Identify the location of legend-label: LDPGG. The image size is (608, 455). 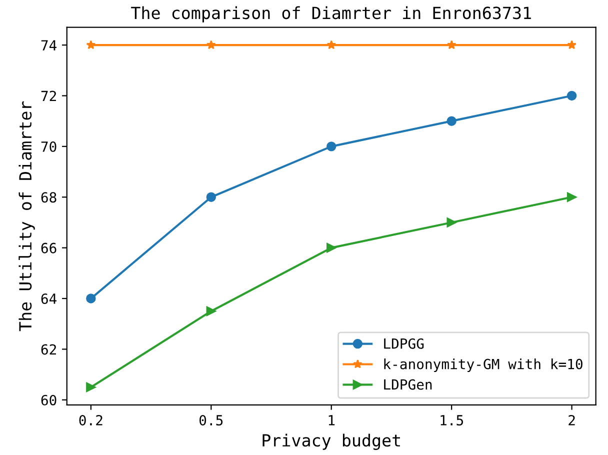
(404, 343).